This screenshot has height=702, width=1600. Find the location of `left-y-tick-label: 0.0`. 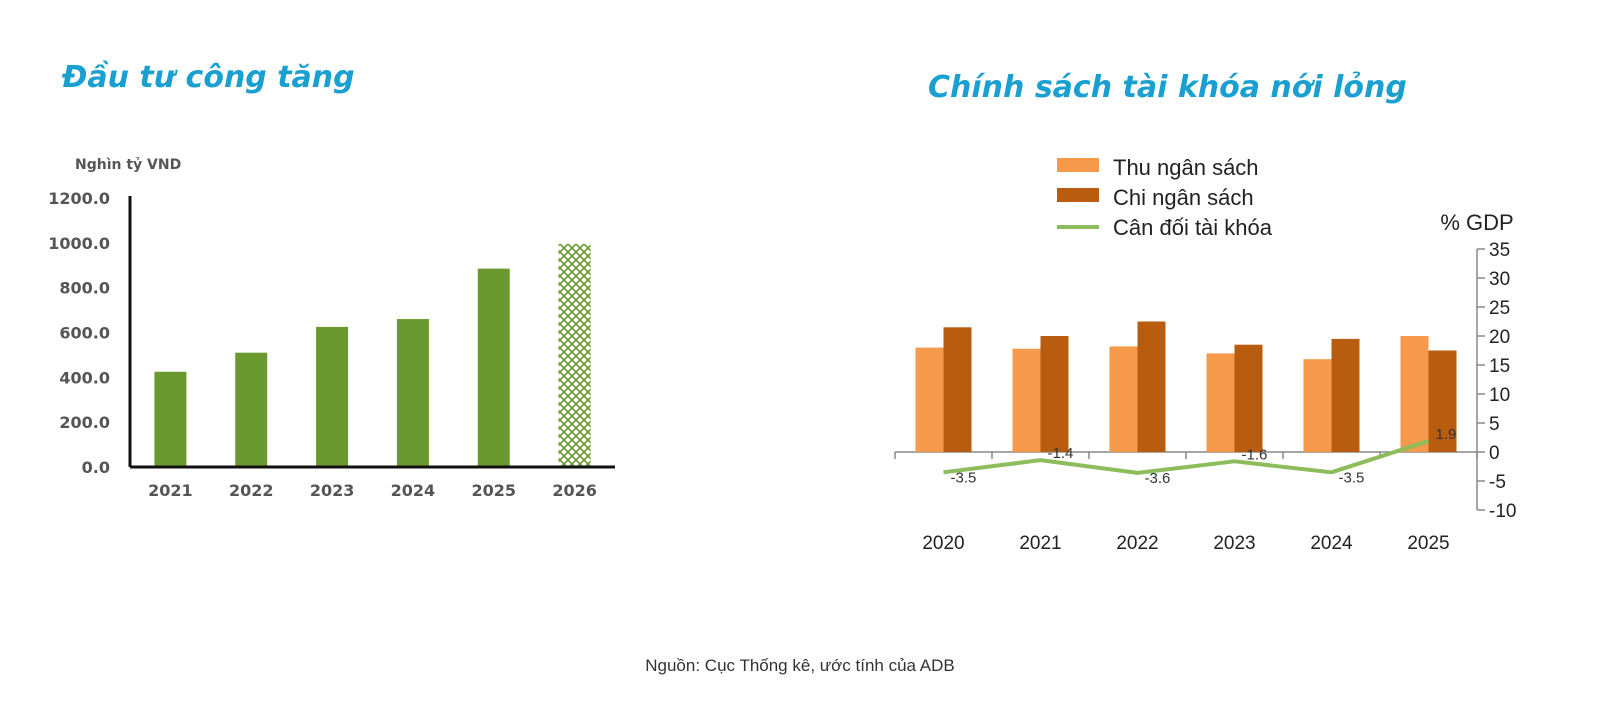

left-y-tick-label: 0.0 is located at coordinates (96, 467).